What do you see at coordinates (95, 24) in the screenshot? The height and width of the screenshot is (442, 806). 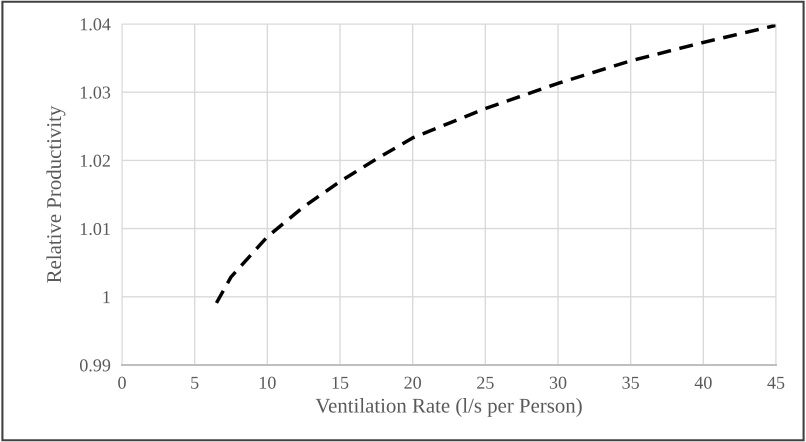 I see `y-tick-label: 1.04` at bounding box center [95, 24].